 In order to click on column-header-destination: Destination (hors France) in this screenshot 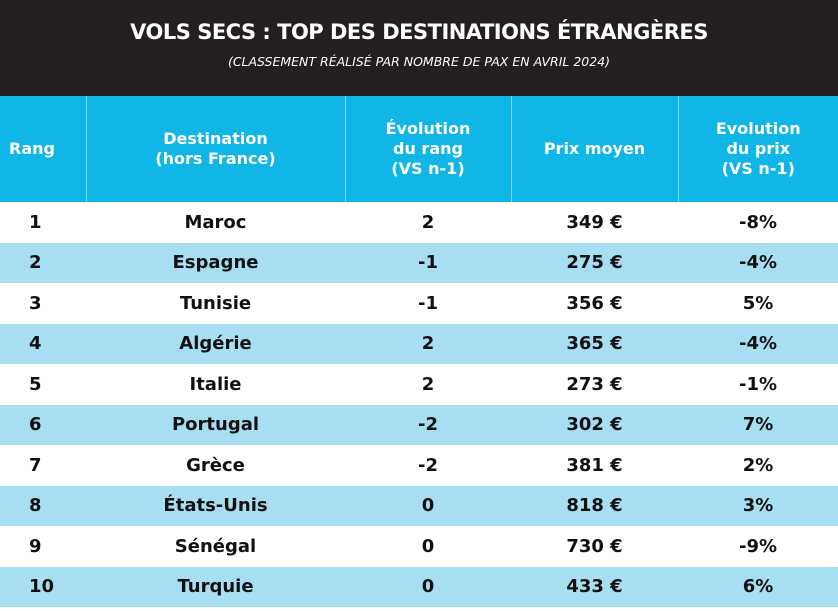, I will do `click(215, 149)`.